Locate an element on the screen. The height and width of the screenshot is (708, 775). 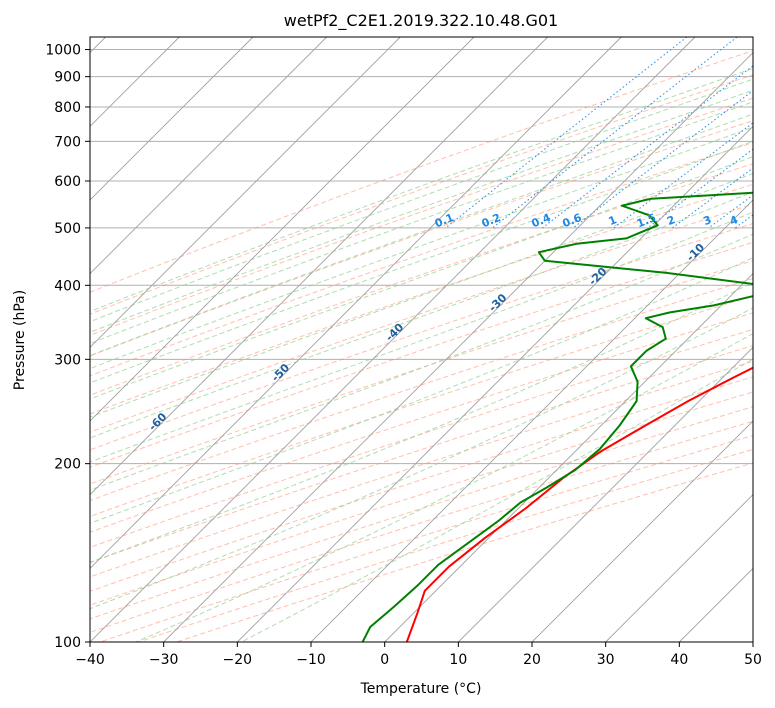
y-axis-label: Pressure (hPa) is located at coordinates (20, 340).